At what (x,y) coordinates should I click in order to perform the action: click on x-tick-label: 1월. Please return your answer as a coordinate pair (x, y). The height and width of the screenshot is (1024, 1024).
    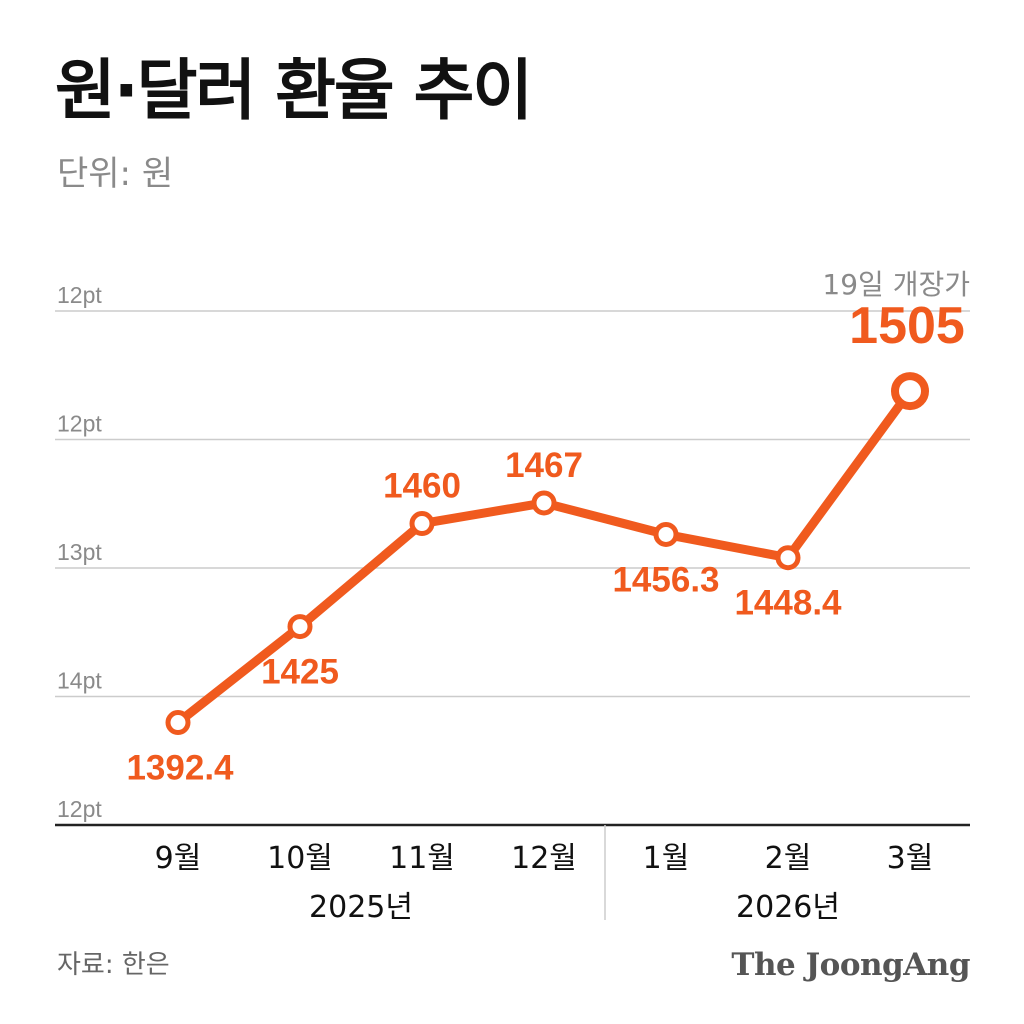
    Looking at the image, I should click on (666, 858).